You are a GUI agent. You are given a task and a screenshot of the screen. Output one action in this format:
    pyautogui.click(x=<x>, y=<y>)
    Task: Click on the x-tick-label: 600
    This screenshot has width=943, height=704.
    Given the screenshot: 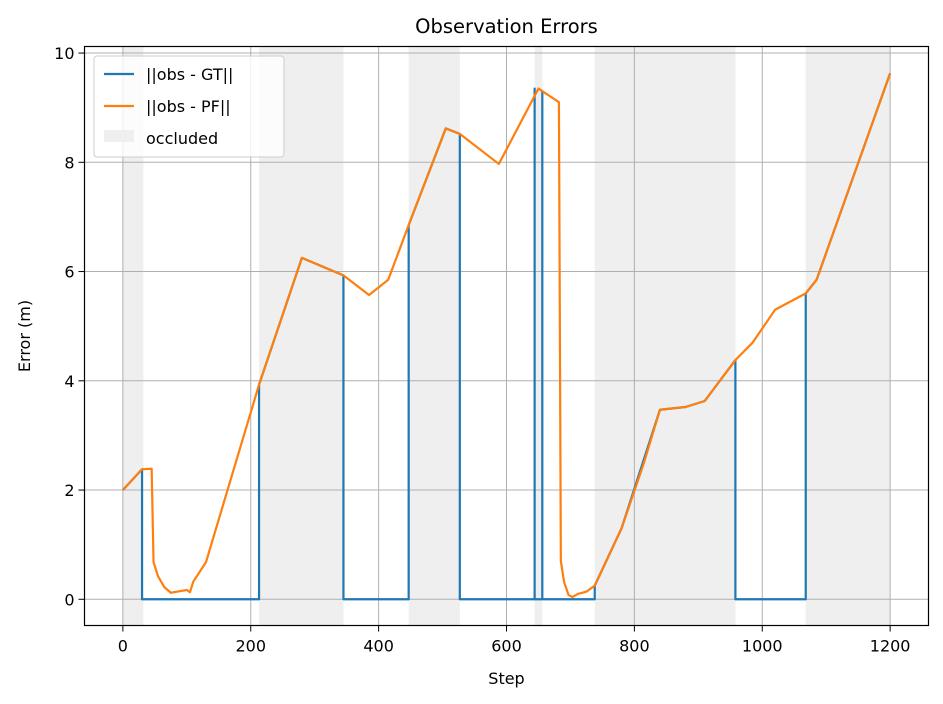 What is the action you would take?
    pyautogui.click(x=506, y=646)
    